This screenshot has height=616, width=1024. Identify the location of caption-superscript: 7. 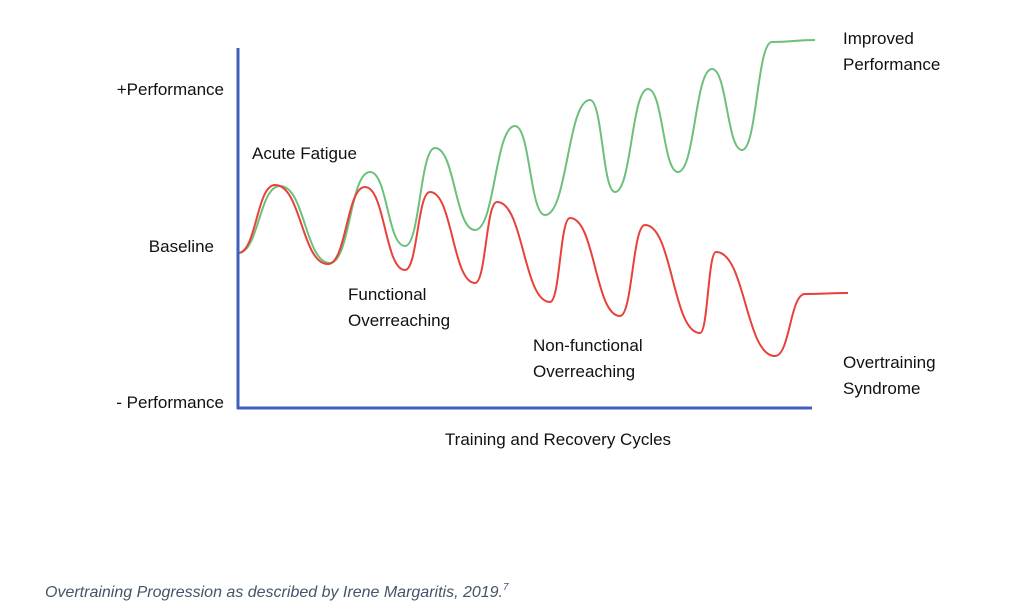
(506, 587).